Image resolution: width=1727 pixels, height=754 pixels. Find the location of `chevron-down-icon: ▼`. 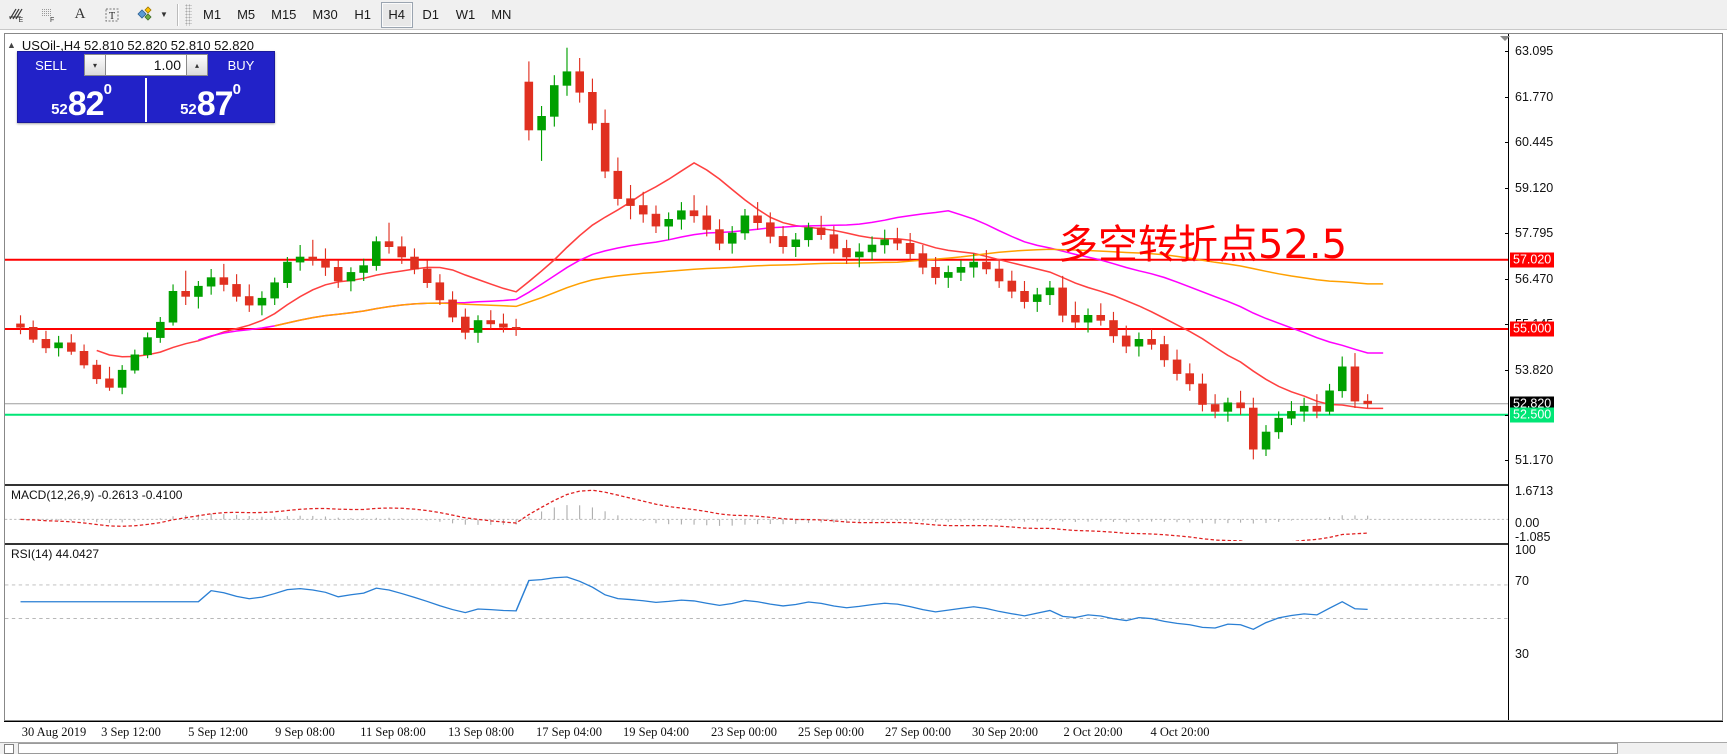

chevron-down-icon: ▼ is located at coordinates (164, 14).